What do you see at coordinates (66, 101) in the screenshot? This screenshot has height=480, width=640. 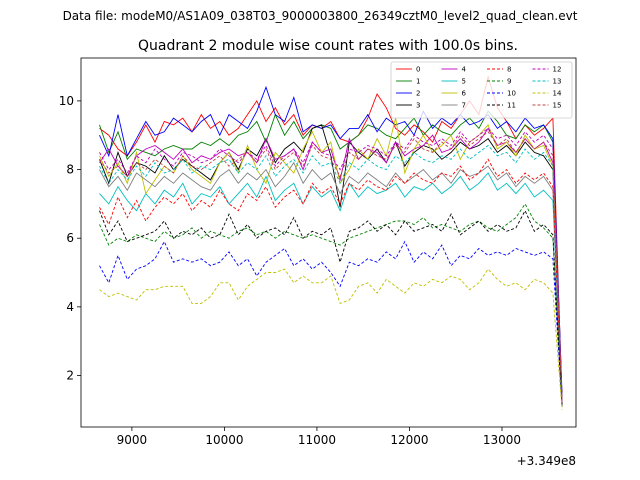 I see `y-tick-label: 10` at bounding box center [66, 101].